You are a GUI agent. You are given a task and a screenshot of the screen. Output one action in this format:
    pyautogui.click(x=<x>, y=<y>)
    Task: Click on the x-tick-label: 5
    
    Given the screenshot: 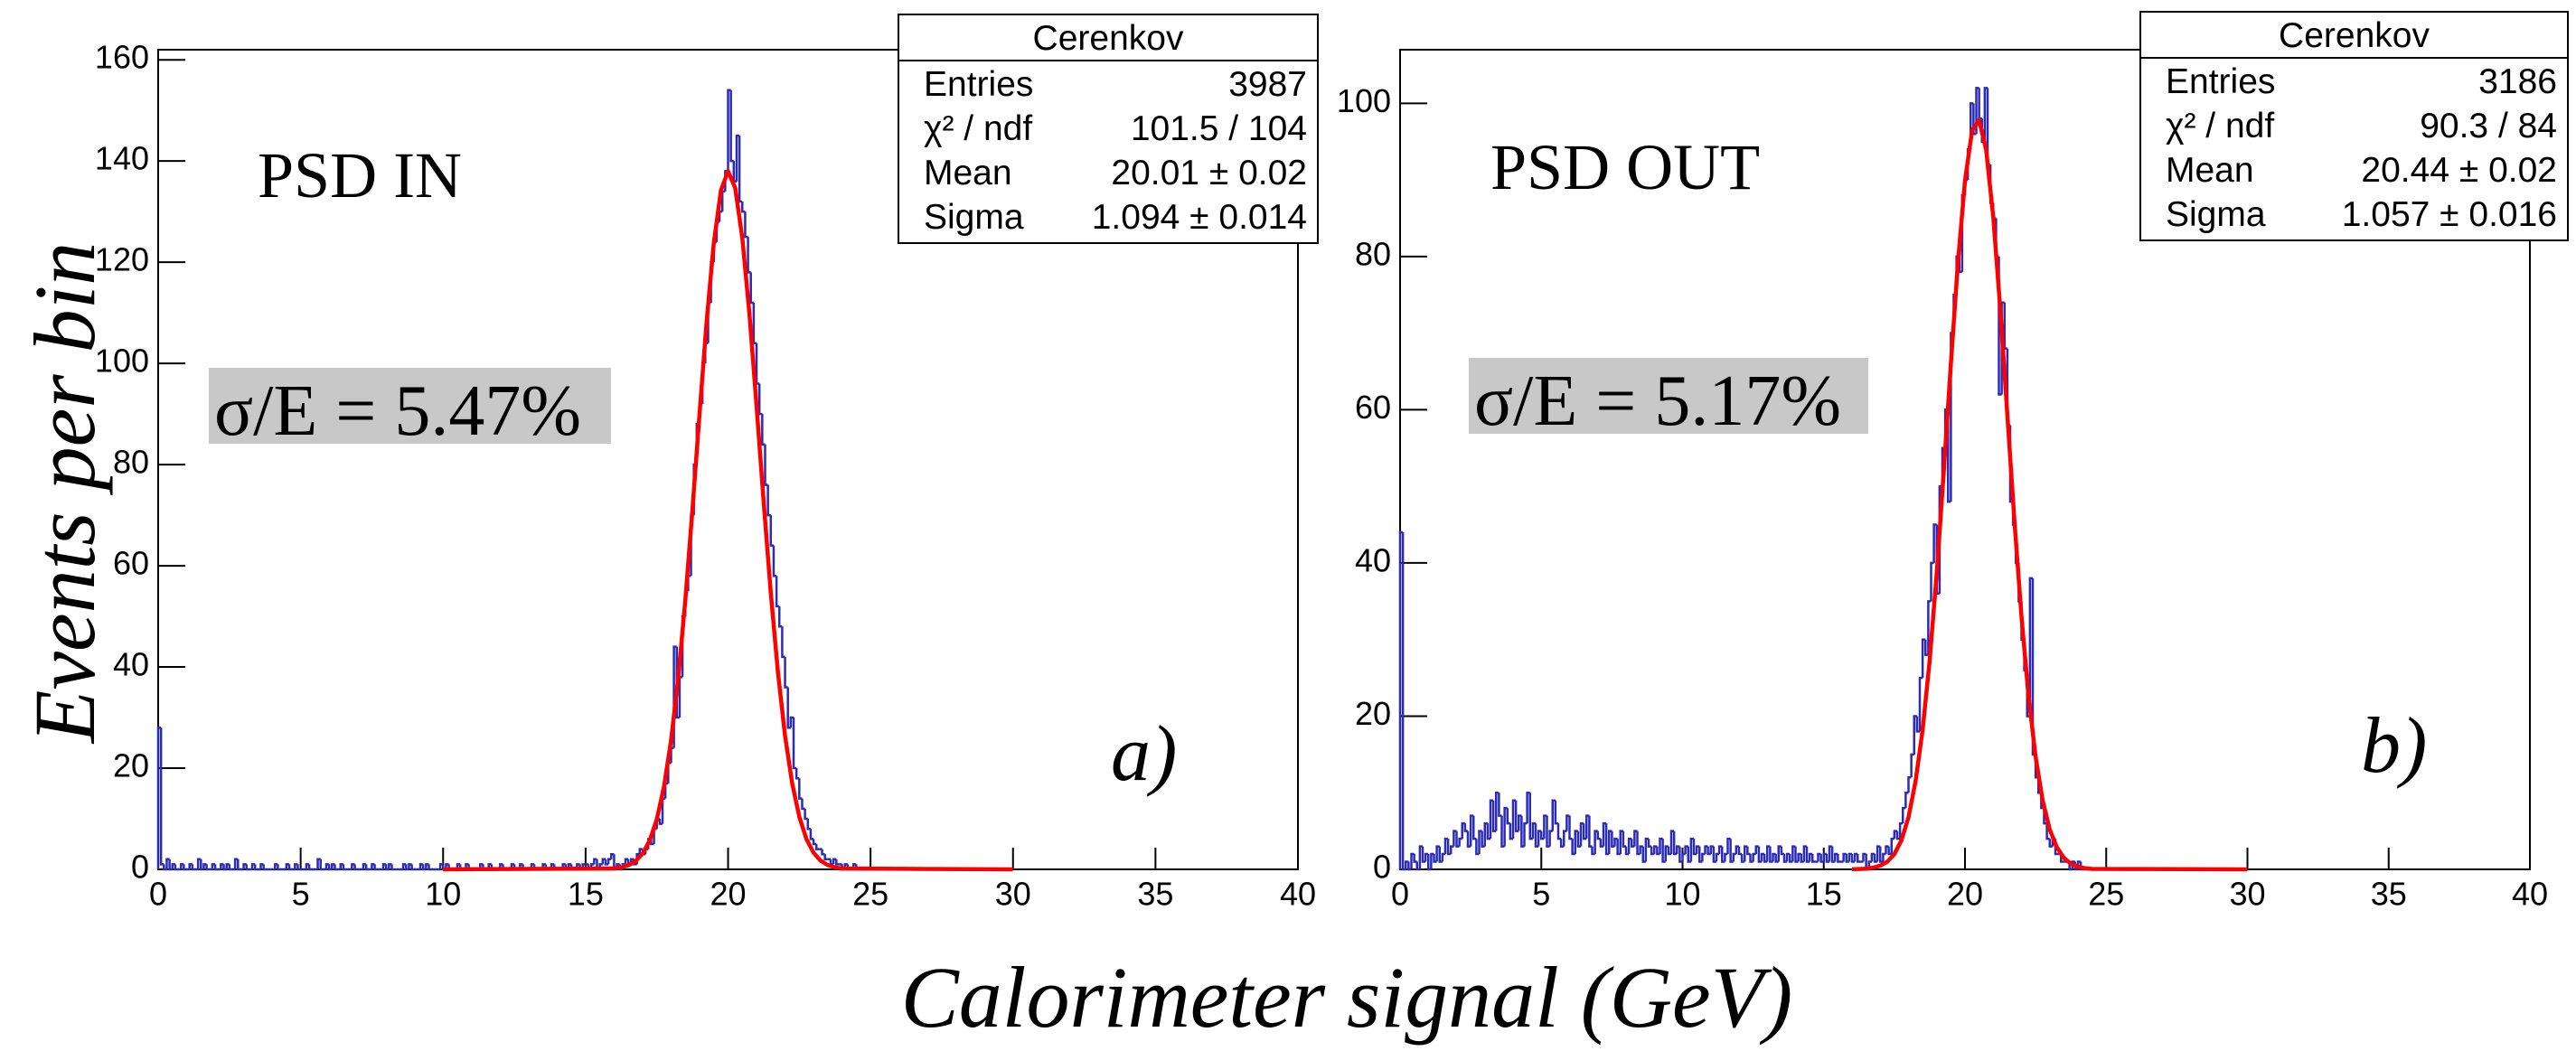 What is the action you would take?
    pyautogui.click(x=301, y=895)
    